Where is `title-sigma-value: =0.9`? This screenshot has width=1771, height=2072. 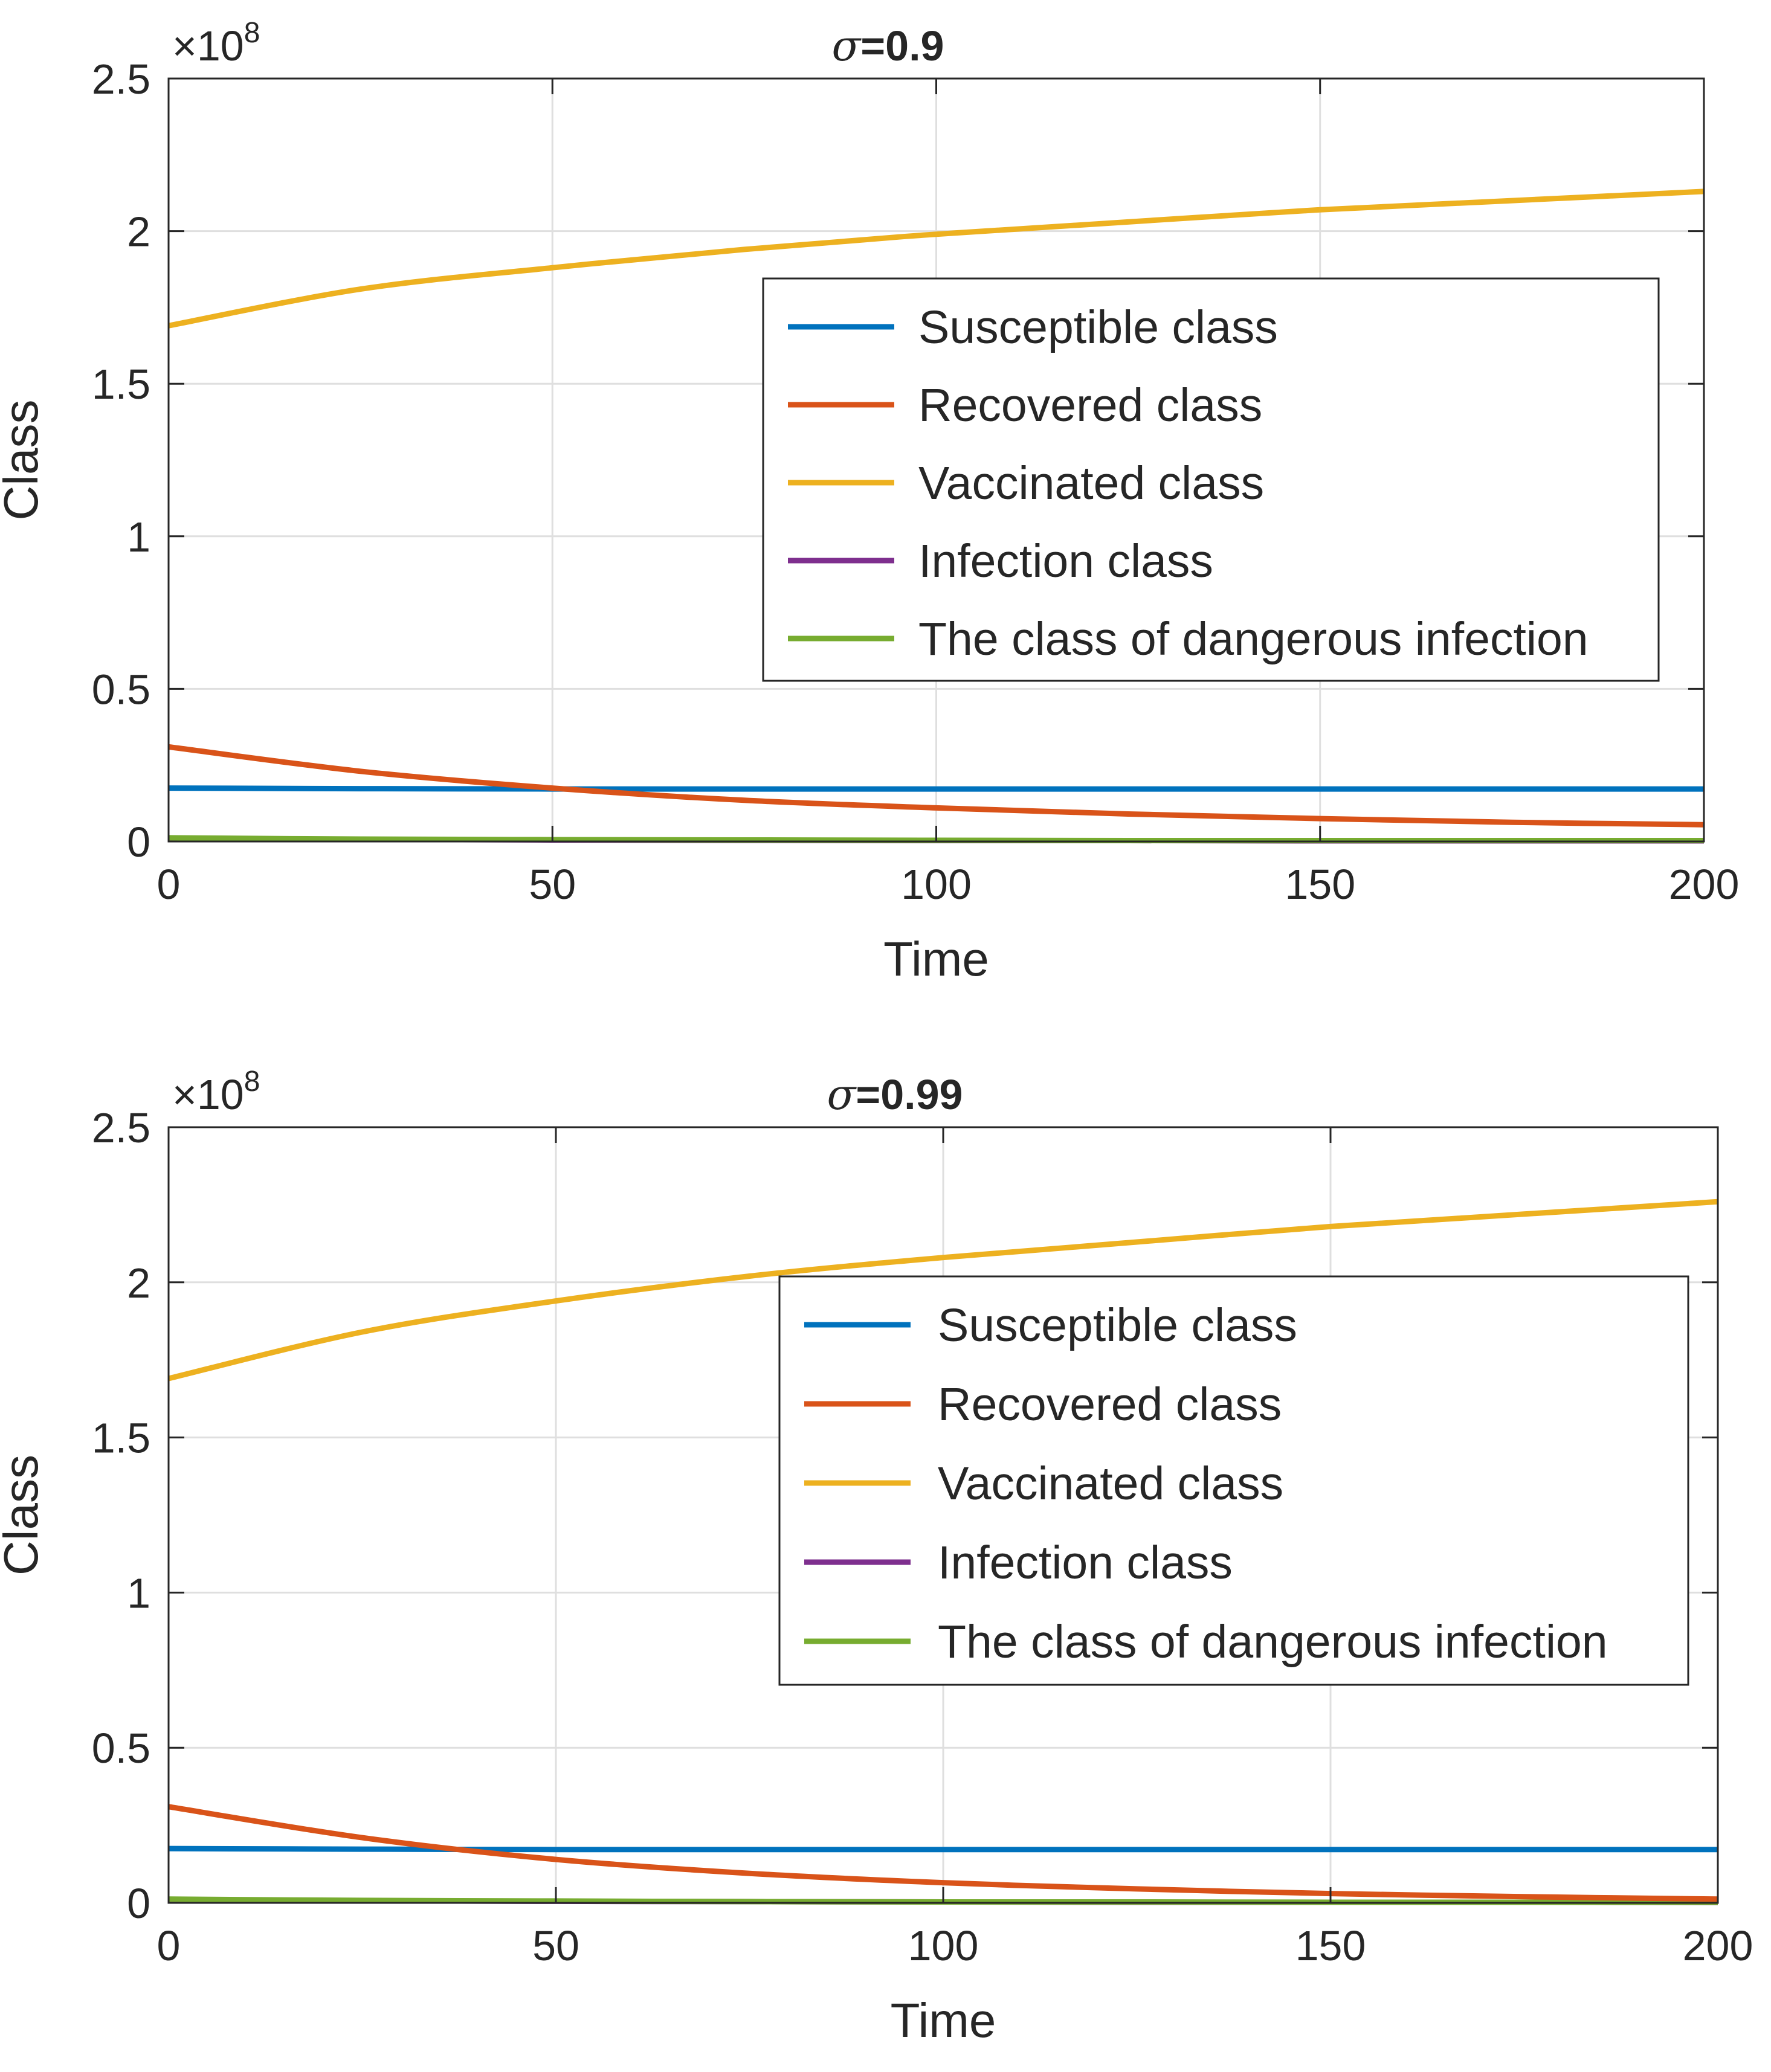
title-sigma-value: =0.9 is located at coordinates (902, 46).